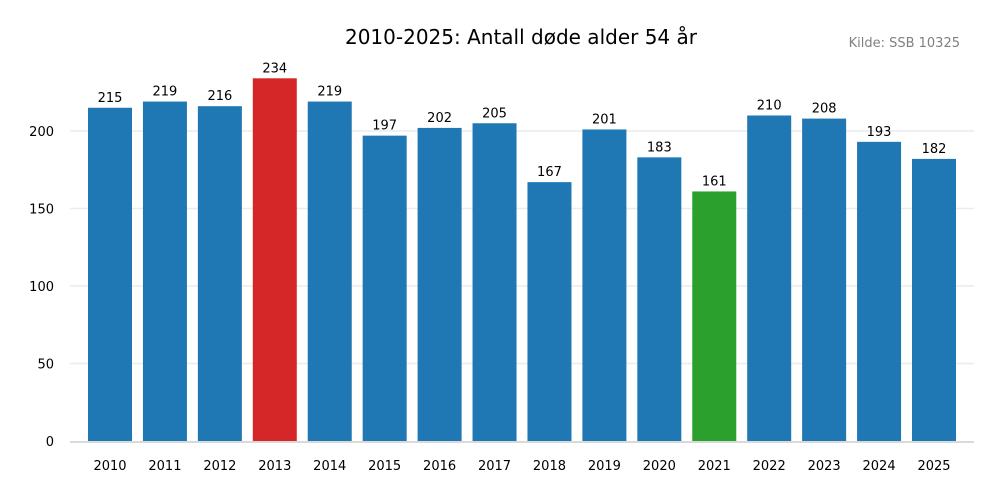  What do you see at coordinates (824, 279) in the screenshot?
I see `bar-2023` at bounding box center [824, 279].